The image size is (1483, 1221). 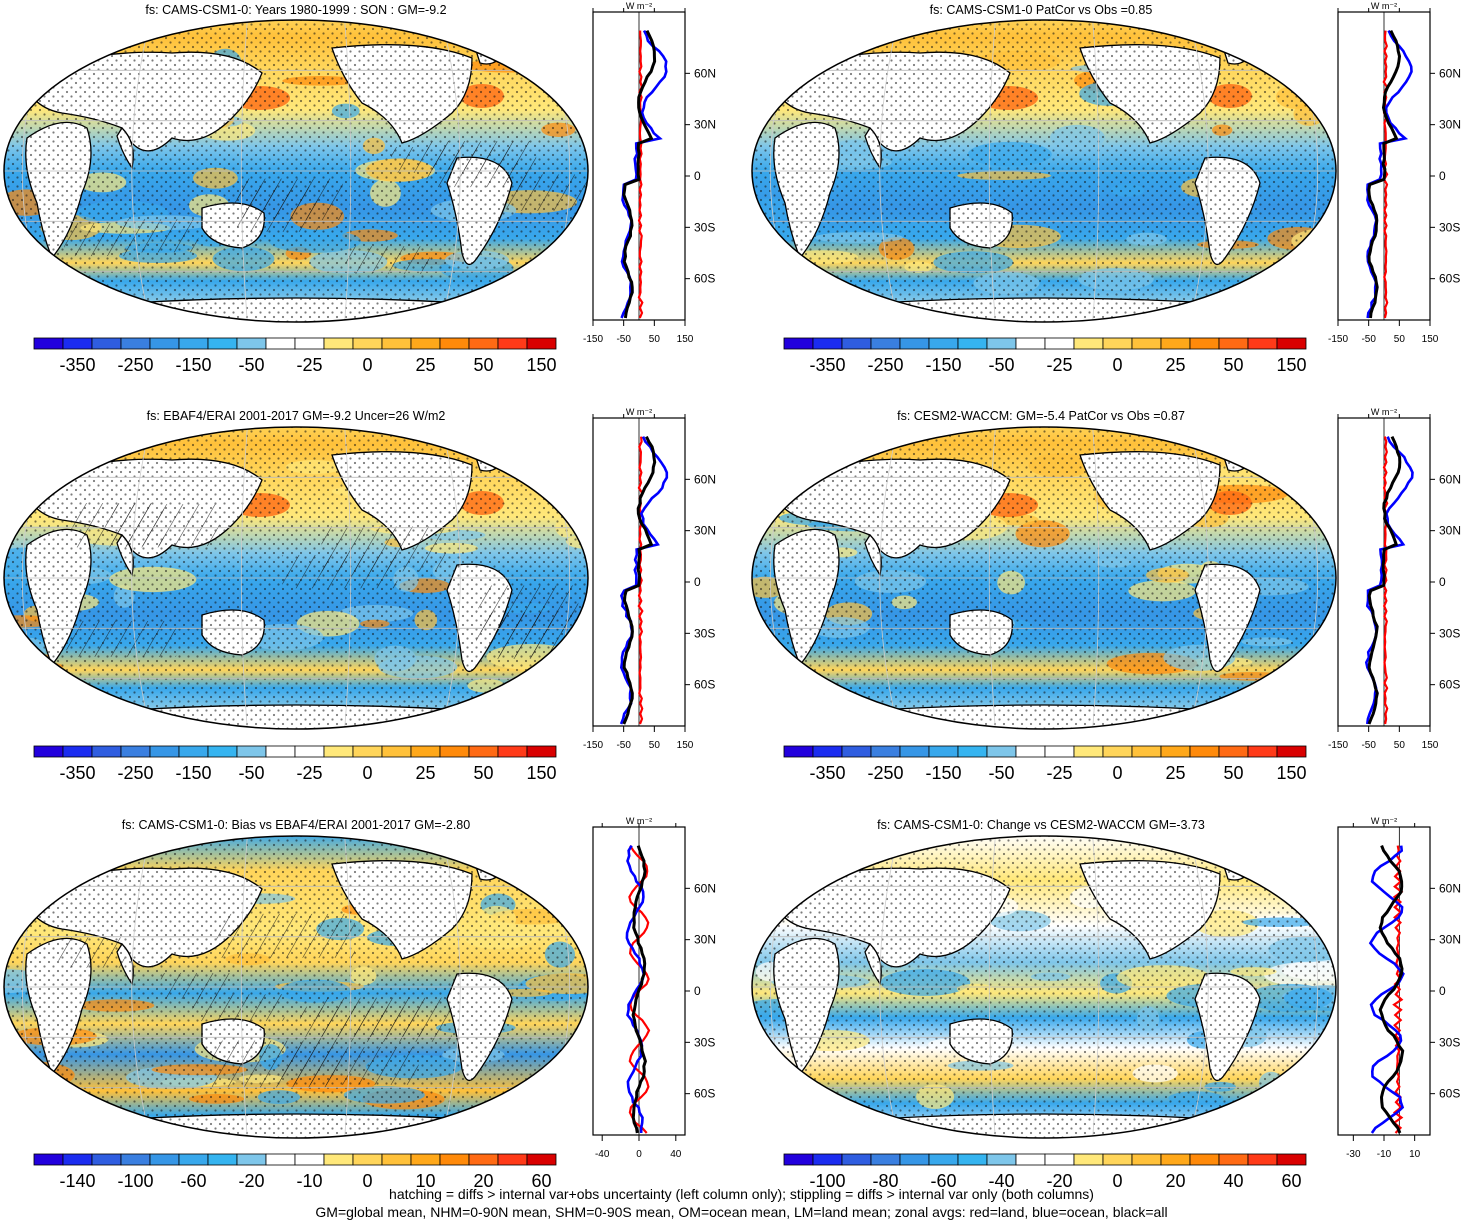 What do you see at coordinates (1400, 745) in the screenshot?
I see `zonal-x-tick-label: 50` at bounding box center [1400, 745].